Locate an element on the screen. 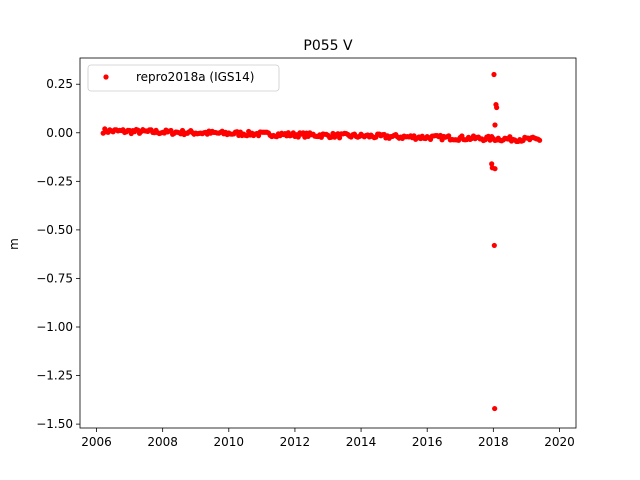 The width and height of the screenshot is (640, 480). x-tick-label: 2012 is located at coordinates (295, 442).